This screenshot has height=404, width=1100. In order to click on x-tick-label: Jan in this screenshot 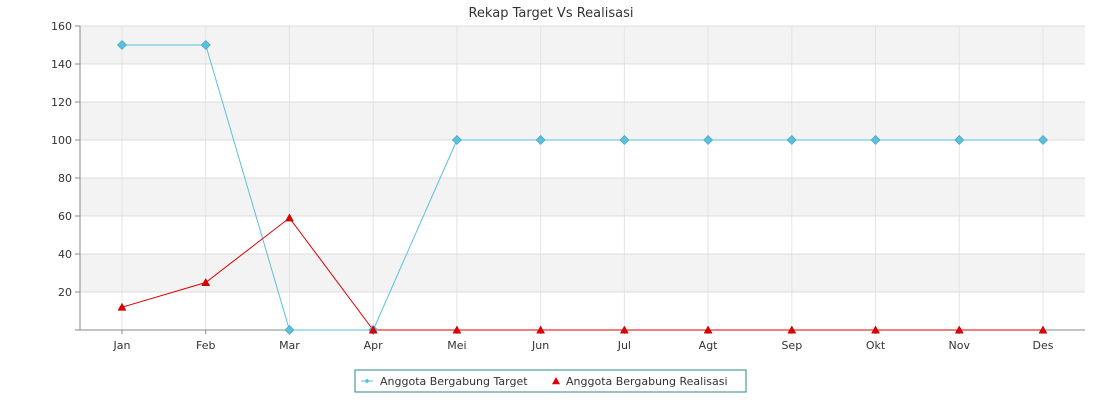, I will do `click(122, 345)`.